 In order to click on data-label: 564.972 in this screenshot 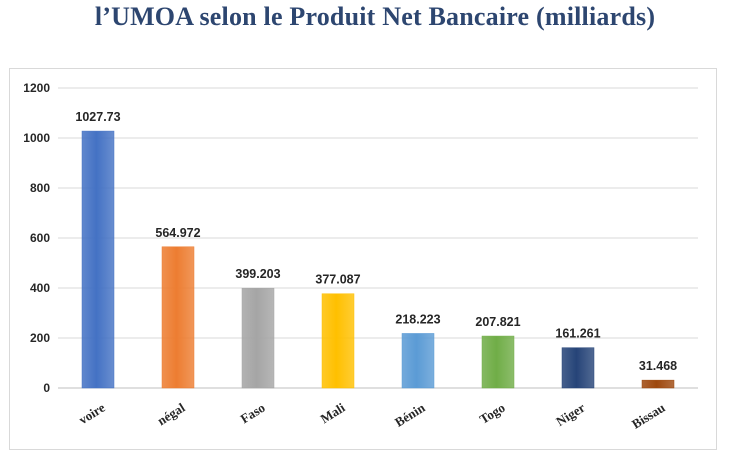, I will do `click(177, 233)`.